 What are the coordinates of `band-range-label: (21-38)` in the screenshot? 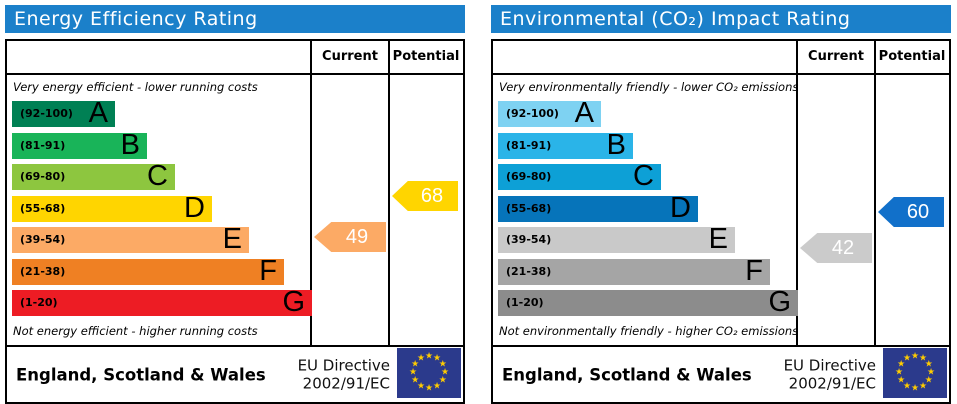 It's located at (43, 271).